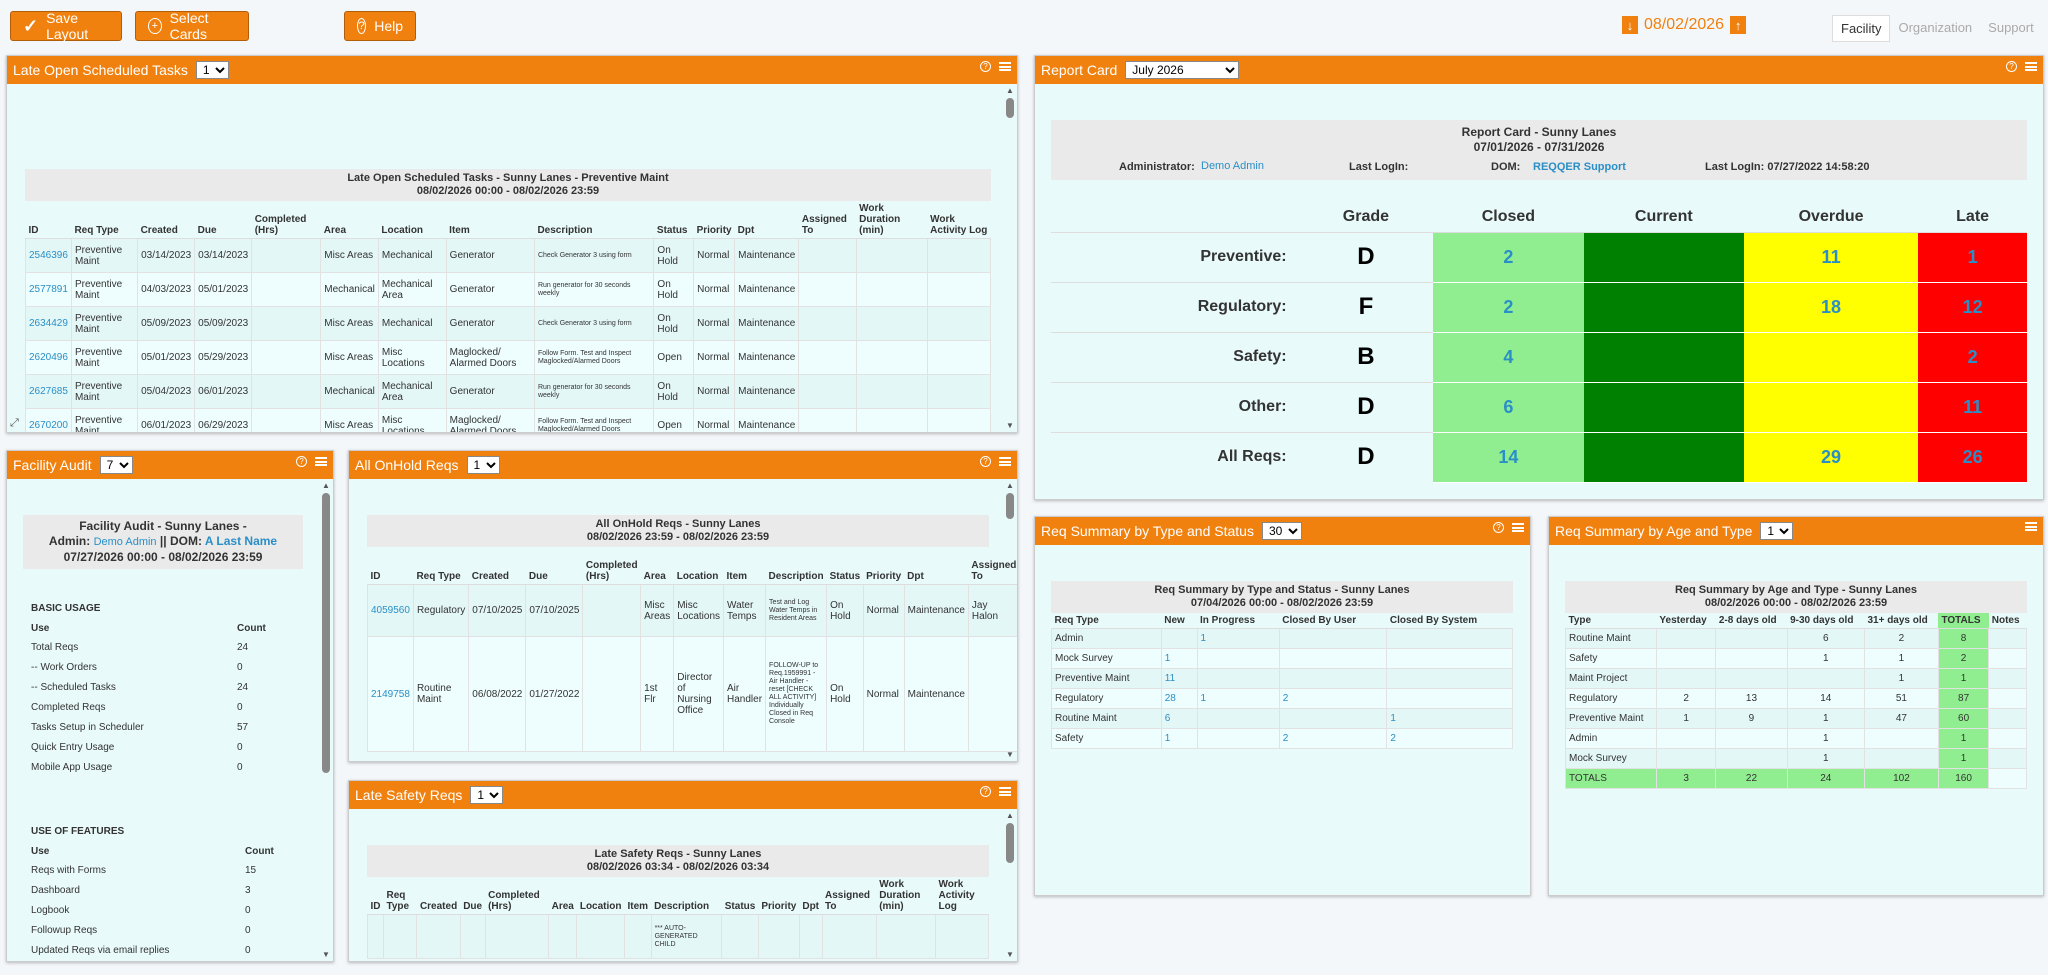  What do you see at coordinates (1684, 24) in the screenshot?
I see `current-date: 08/02/2026` at bounding box center [1684, 24].